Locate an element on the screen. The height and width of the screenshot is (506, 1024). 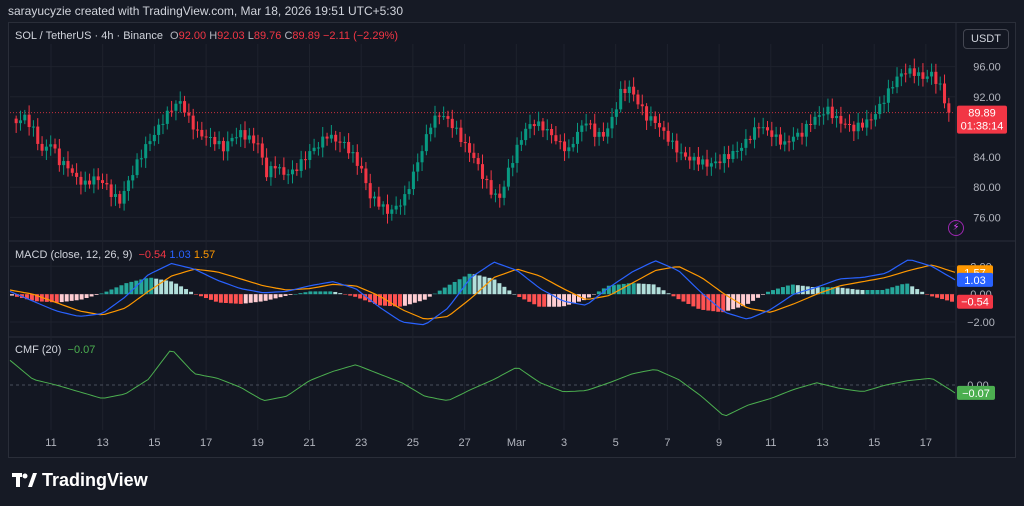
high-label: H is located at coordinates (213, 36).